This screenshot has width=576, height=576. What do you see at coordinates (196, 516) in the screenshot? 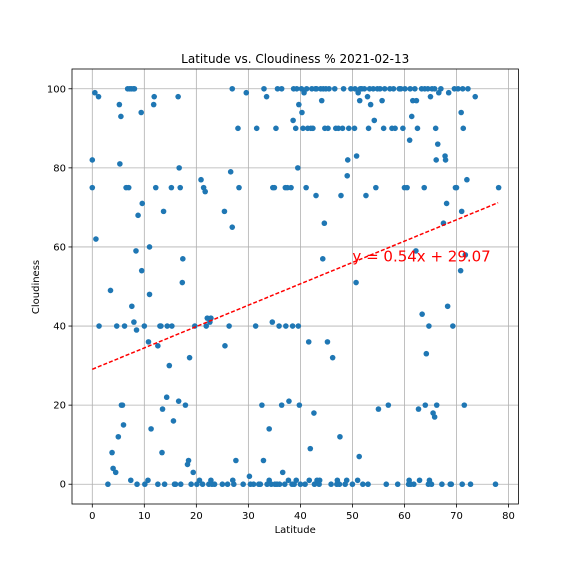
I see `x-tick-label: 20` at bounding box center [196, 516].